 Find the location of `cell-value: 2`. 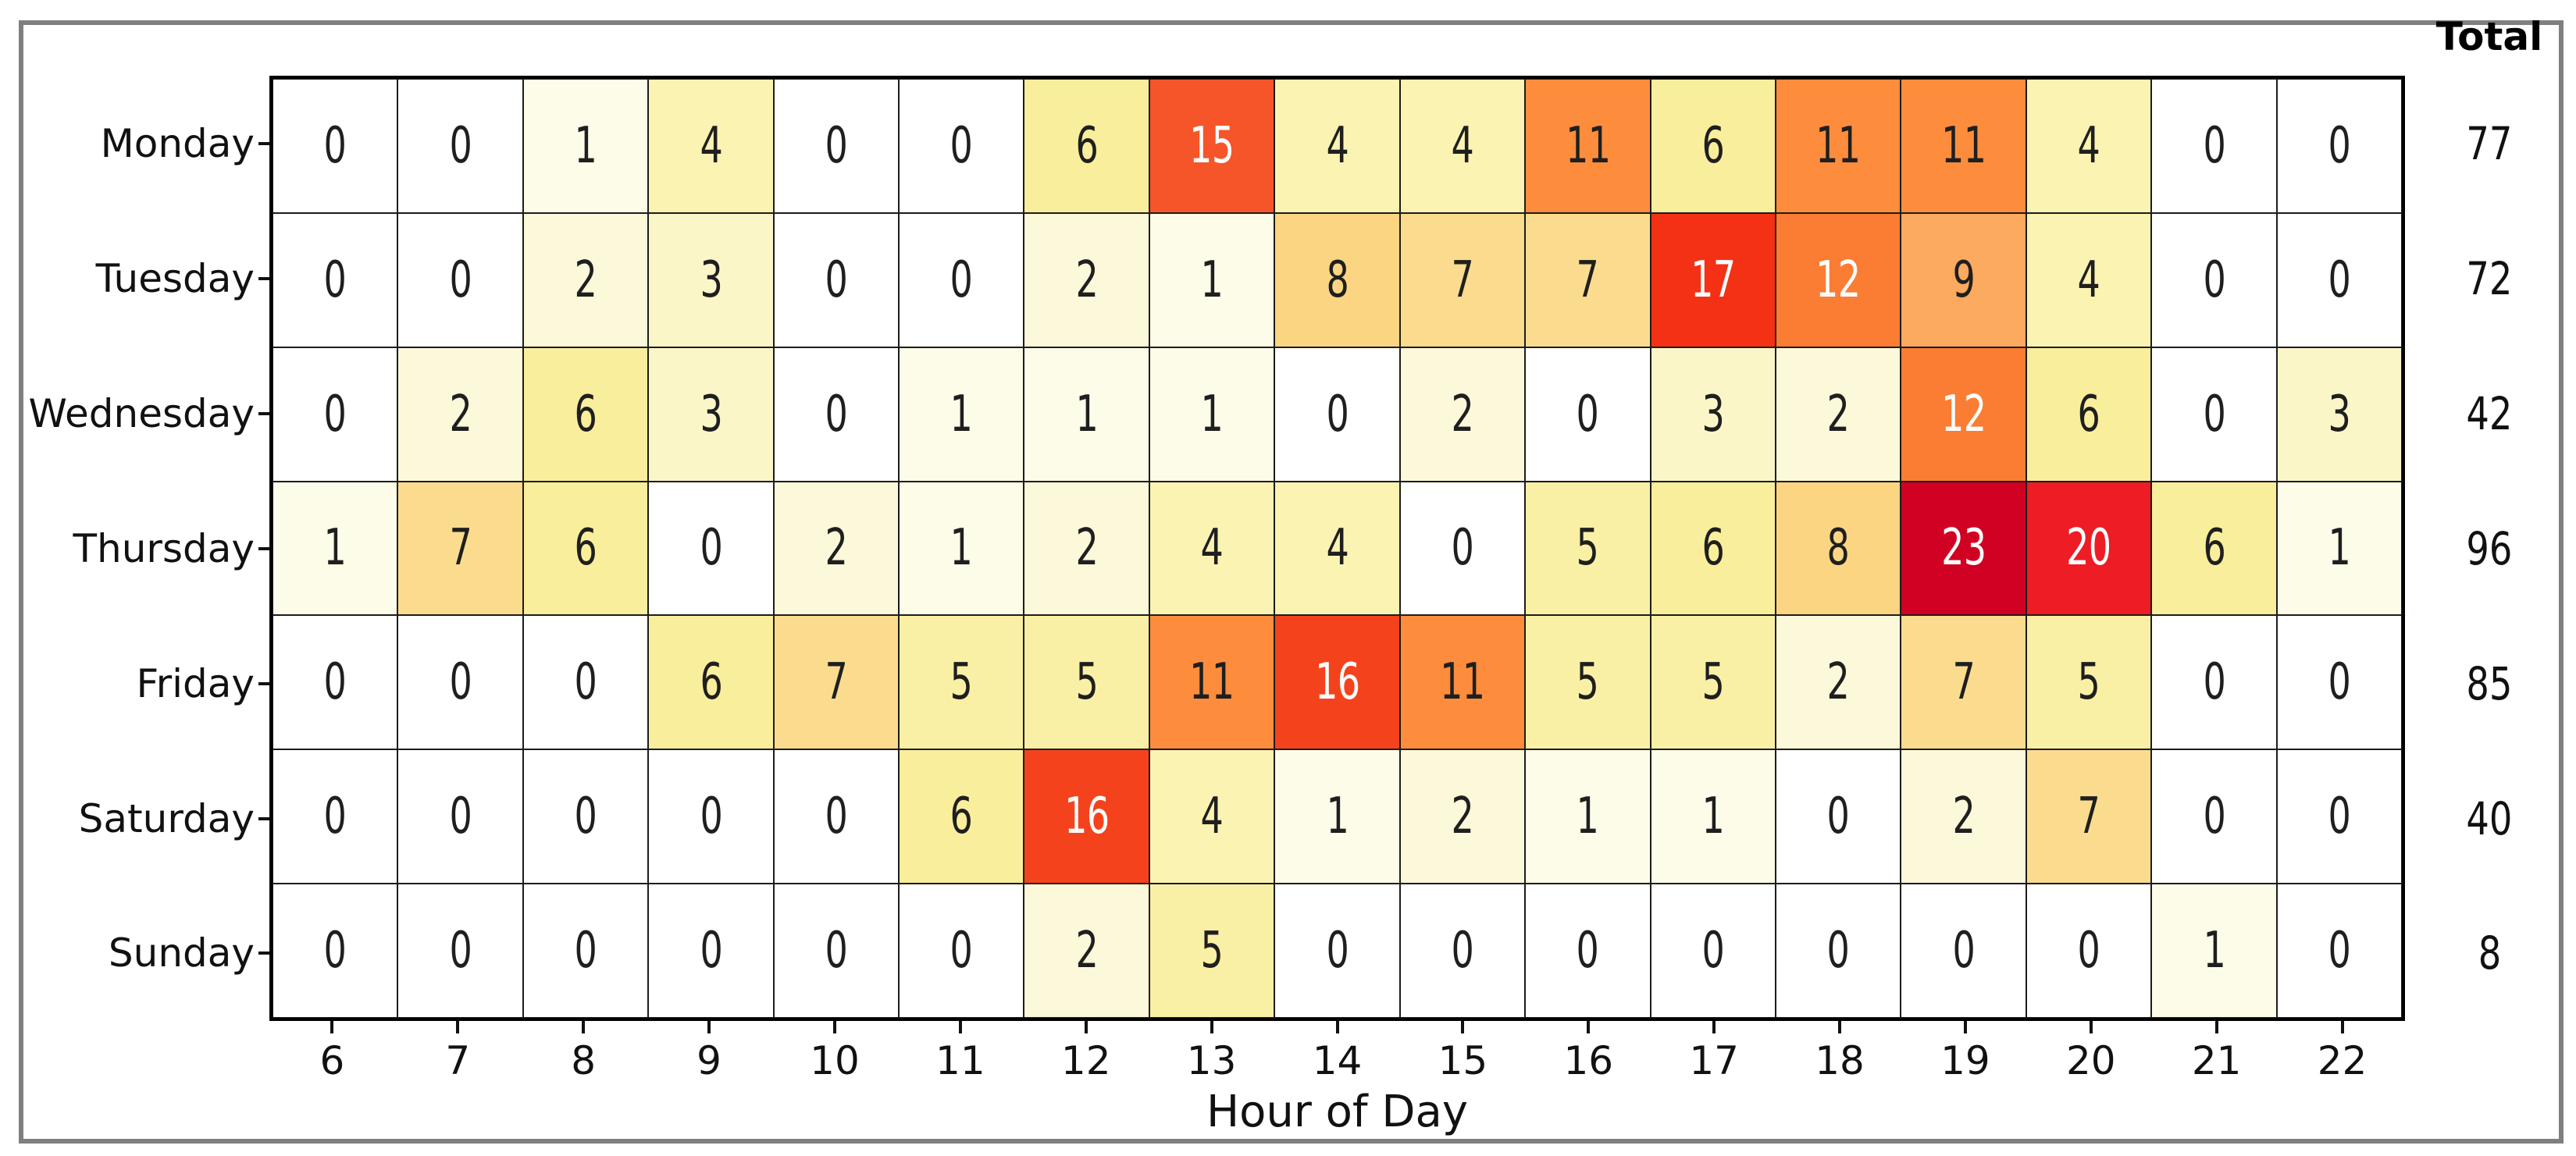

cell-value: 2 is located at coordinates (1838, 682).